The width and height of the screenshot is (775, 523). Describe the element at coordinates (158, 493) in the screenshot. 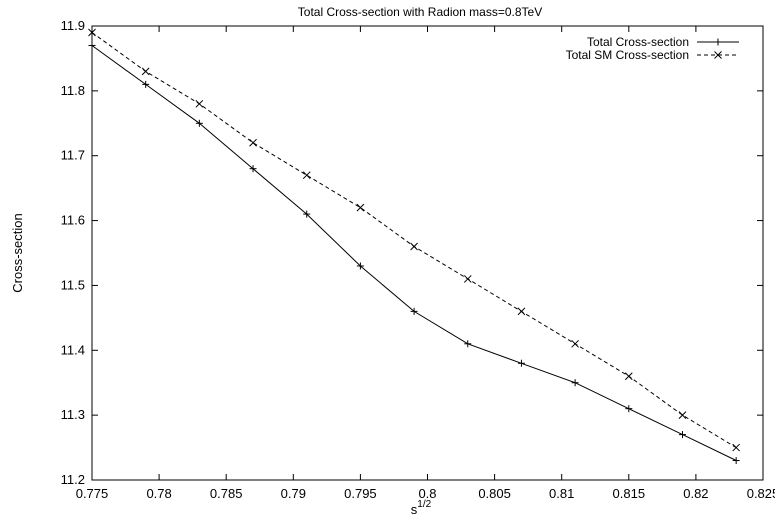

I see `x-tick-label: 0.78` at that location.